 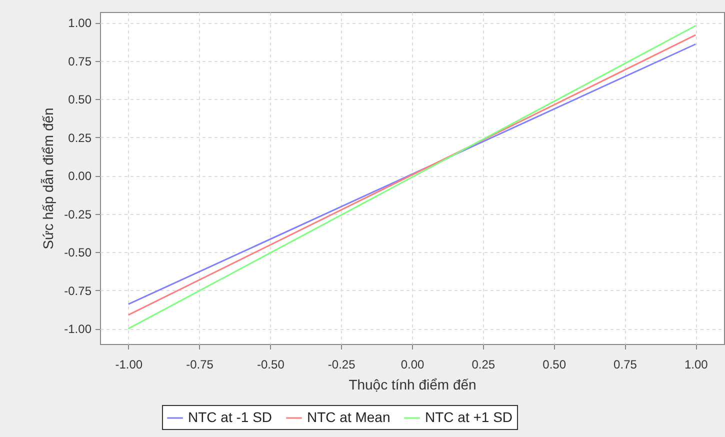 What do you see at coordinates (696, 365) in the screenshot?
I see `x-tick-label: 1.00` at bounding box center [696, 365].